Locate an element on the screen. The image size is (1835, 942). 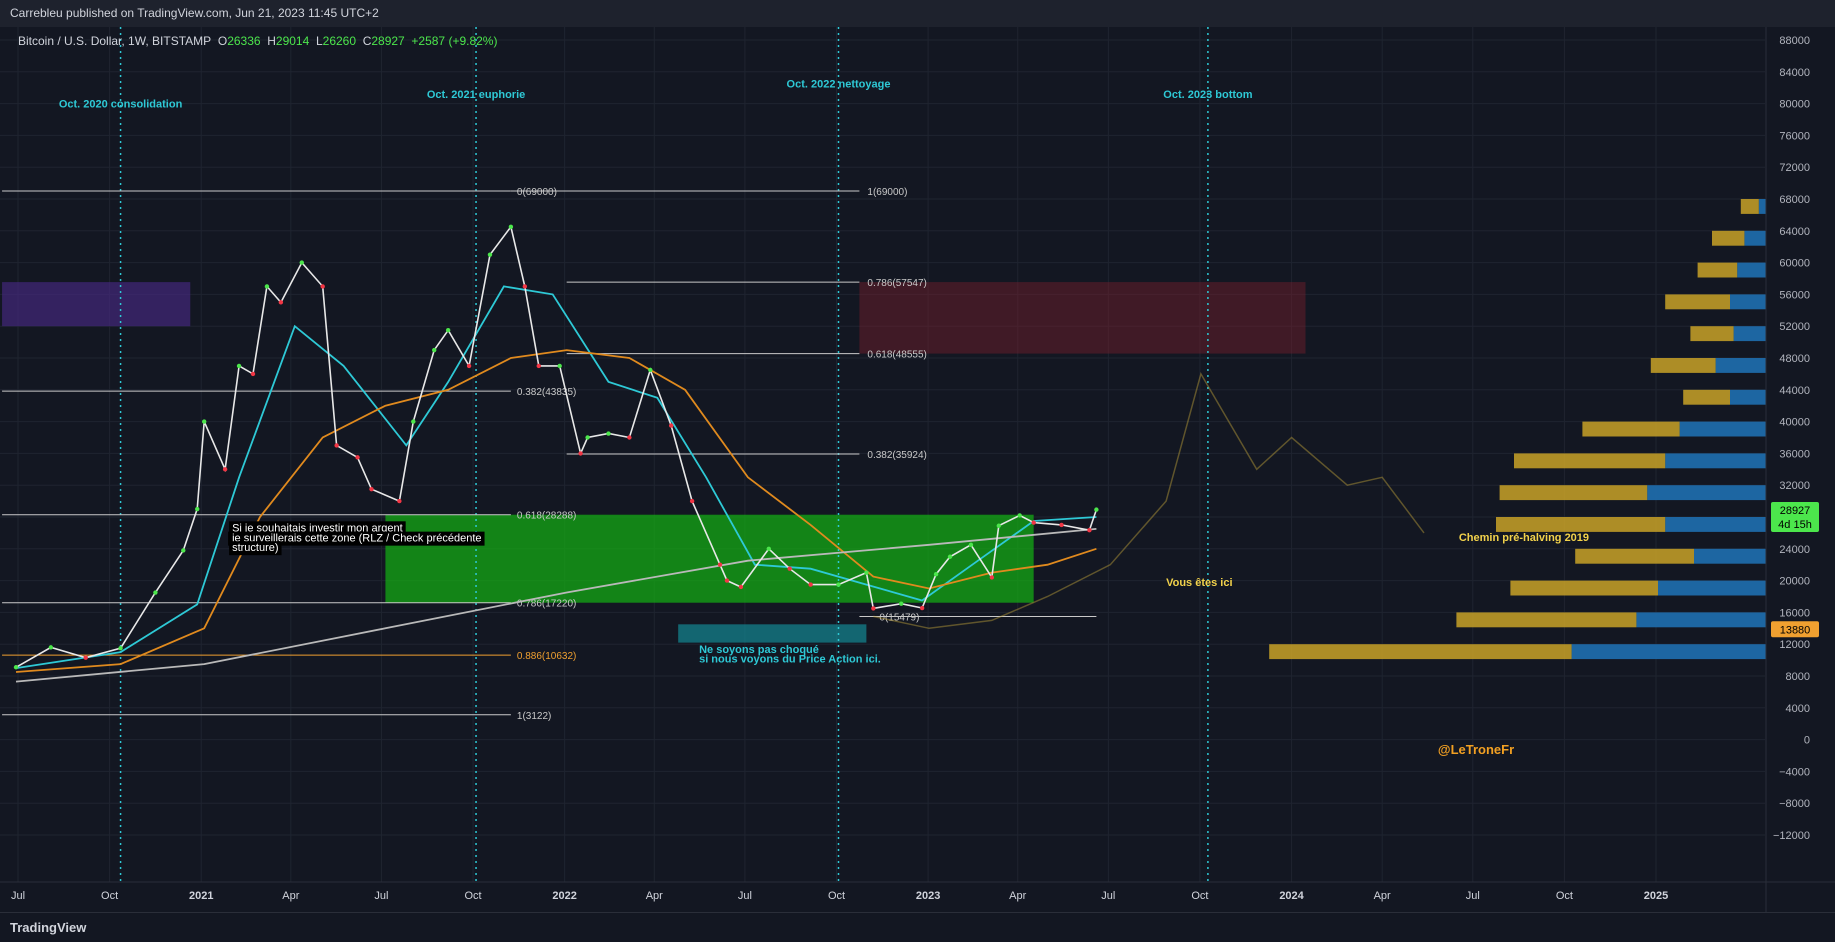
y-tick-label: 60000 is located at coordinates (1794, 264).